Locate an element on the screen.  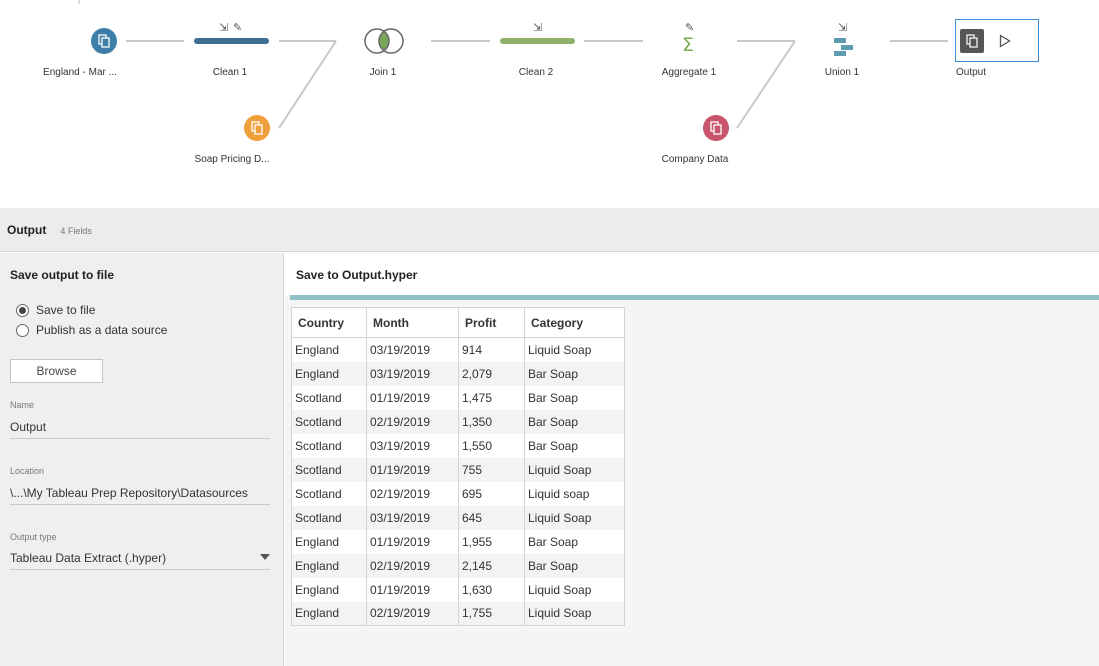
node-label: Company Data is located at coordinates (695, 159).